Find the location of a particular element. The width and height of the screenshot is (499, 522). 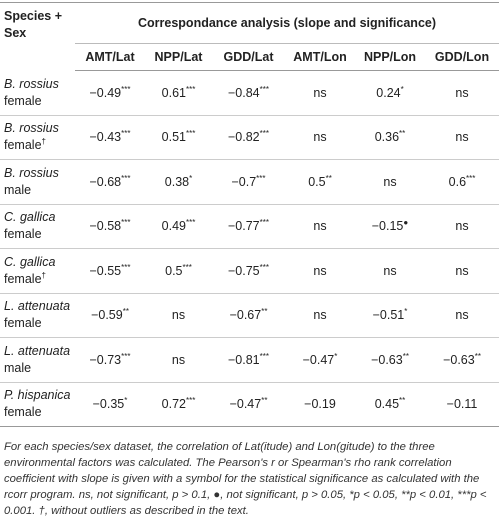

value-cell: 0.5** is located at coordinates (320, 182).